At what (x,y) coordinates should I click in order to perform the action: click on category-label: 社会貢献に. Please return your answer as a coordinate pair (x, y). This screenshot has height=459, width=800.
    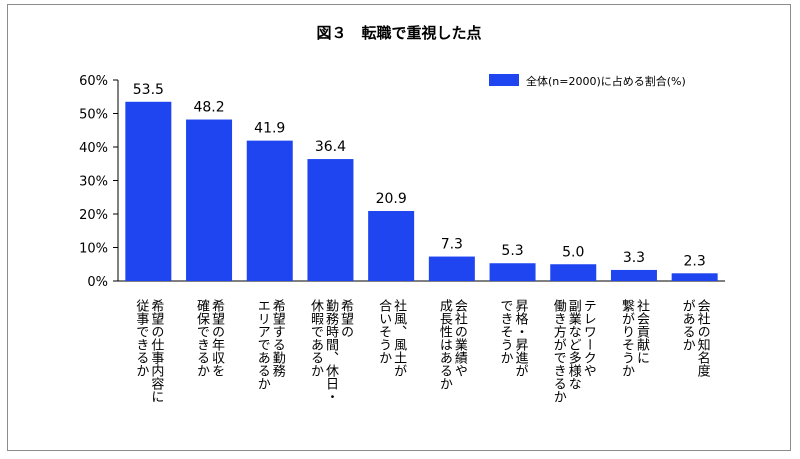
    Looking at the image, I should click on (642, 331).